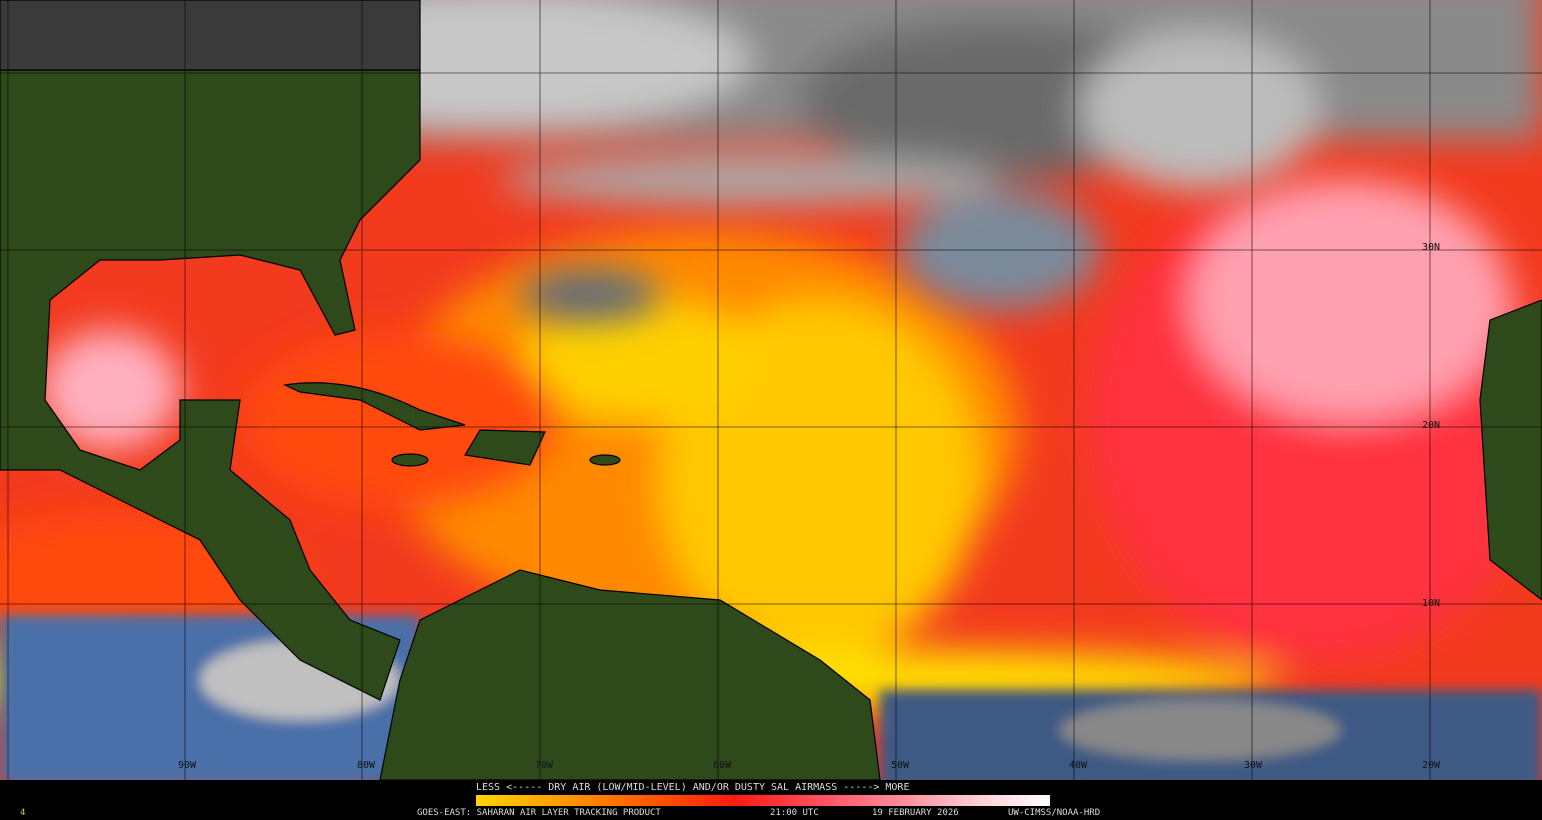  What do you see at coordinates (366, 765) in the screenshot?
I see `lon-label: 80W` at bounding box center [366, 765].